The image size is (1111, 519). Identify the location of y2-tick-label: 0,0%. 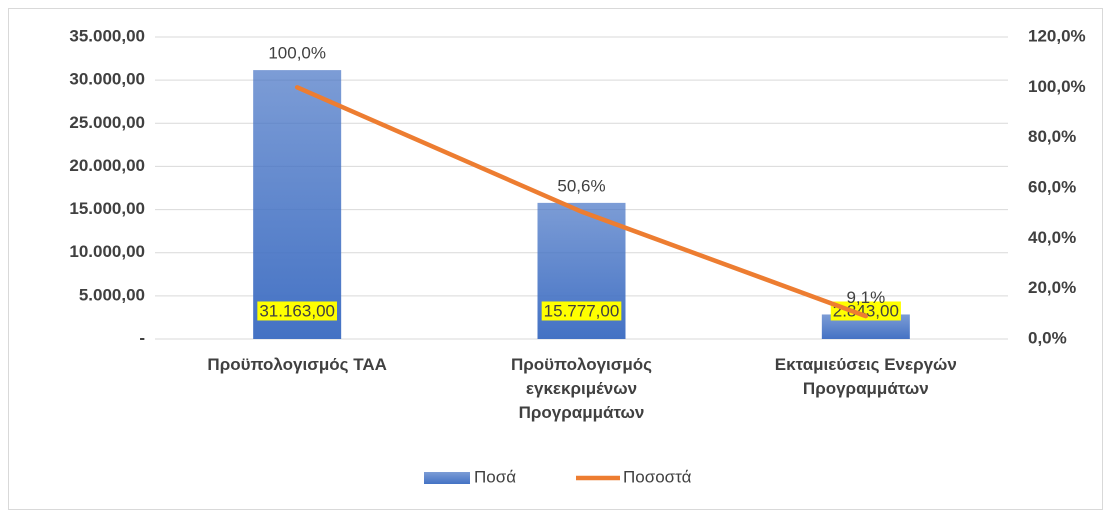
(1047, 337).